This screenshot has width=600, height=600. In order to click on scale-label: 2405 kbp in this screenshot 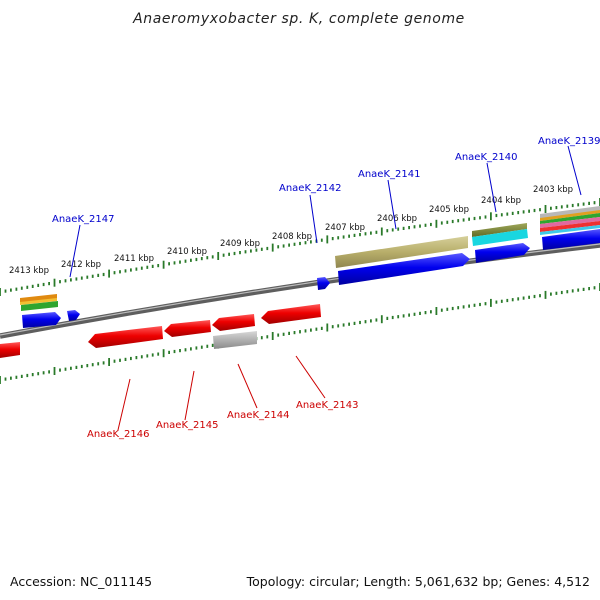, I will do `click(449, 210)`.